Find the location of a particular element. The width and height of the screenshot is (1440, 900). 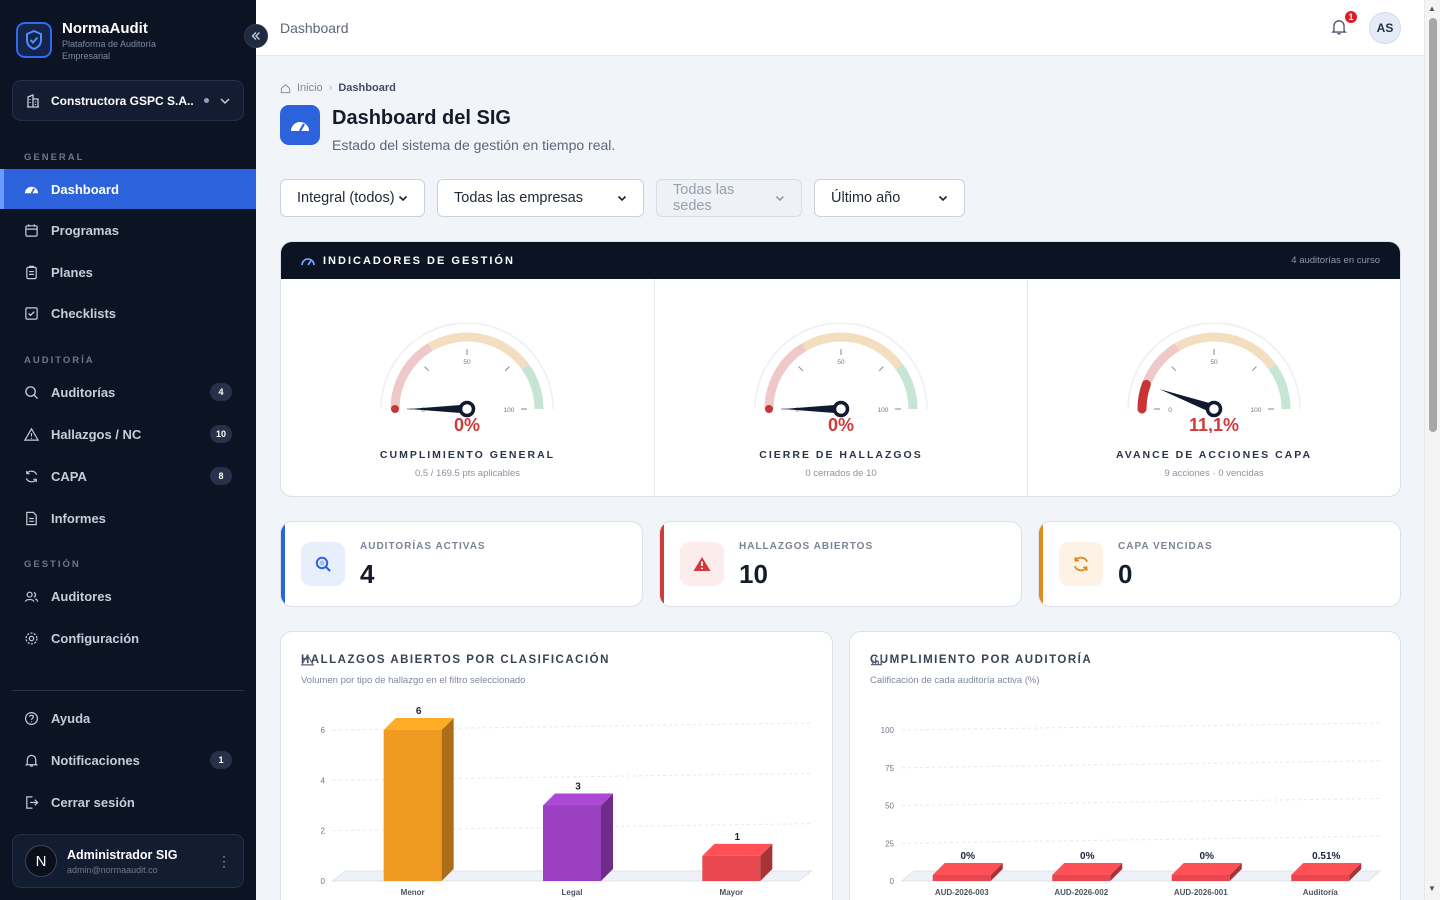

kpi-capa-vencidas: CAPA VENCIDAS 0 is located at coordinates (1219, 564).